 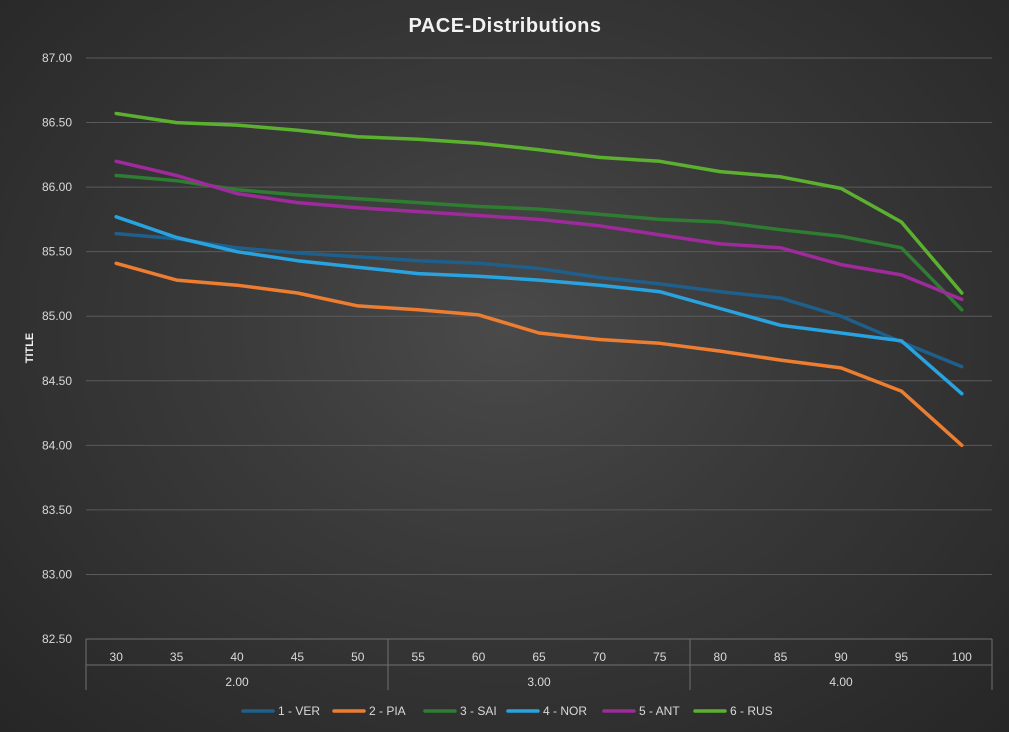 What do you see at coordinates (299, 711) in the screenshot?
I see `legend-label: 1 - VER` at bounding box center [299, 711].